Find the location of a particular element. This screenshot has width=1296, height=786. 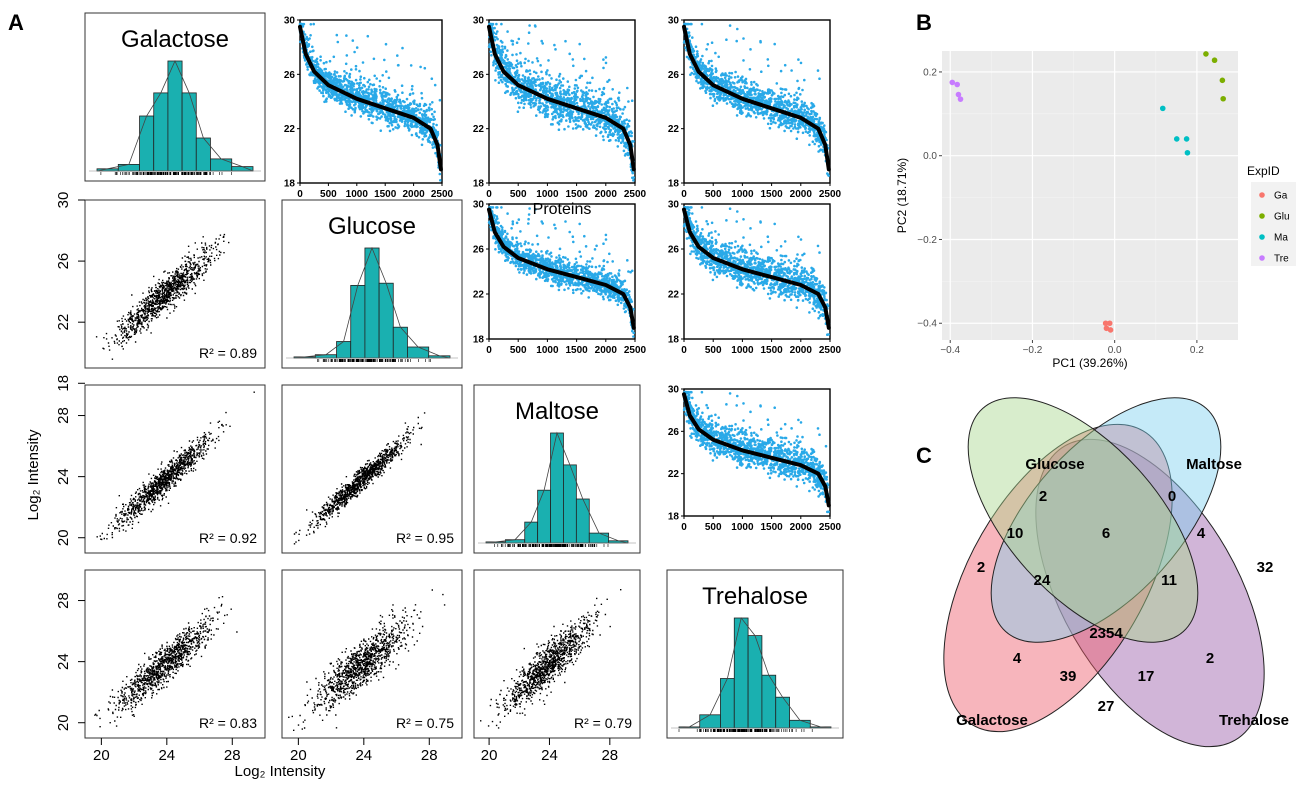

r-squared-label: R² = 0.75 is located at coordinates (425, 723).